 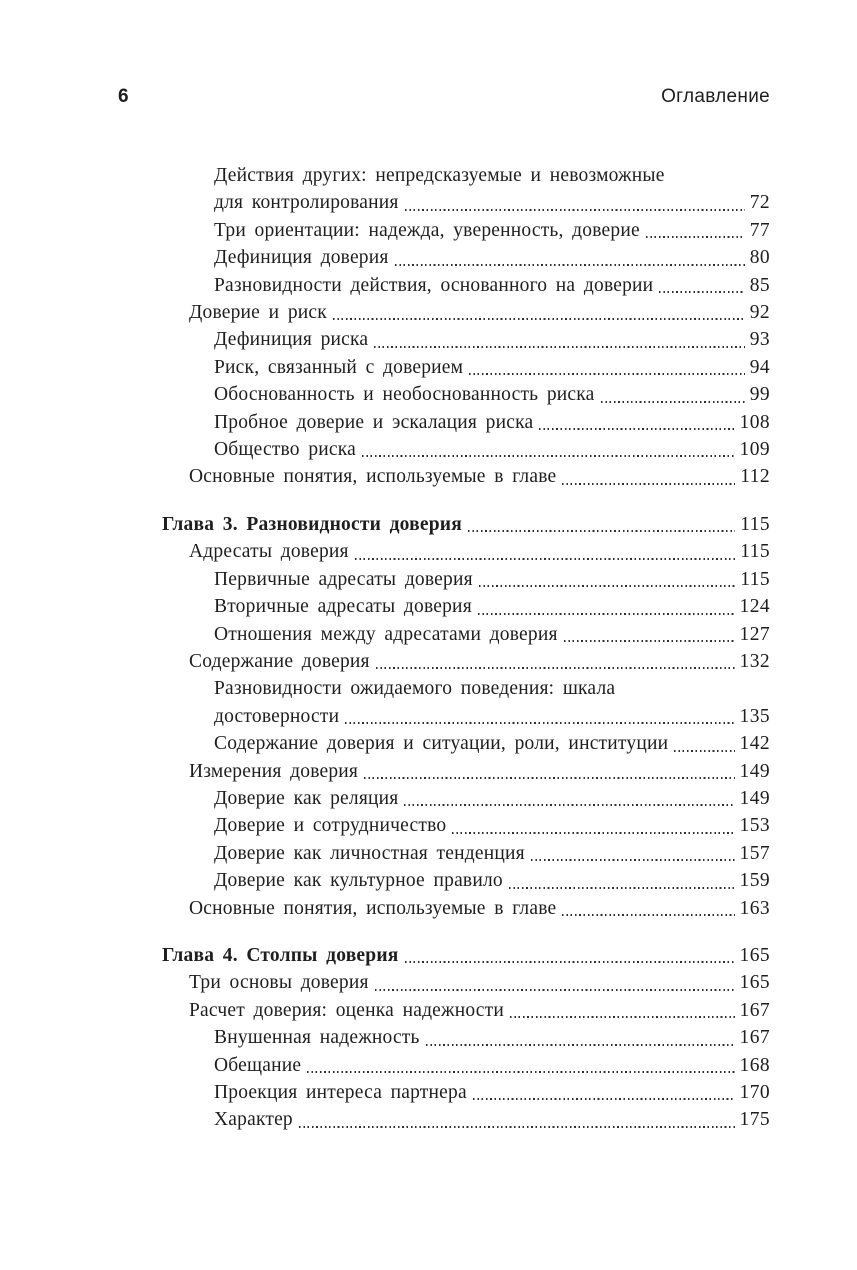 I want to click on toc-entry-title: Пробное доверие и эскалация риска, so click(x=374, y=422).